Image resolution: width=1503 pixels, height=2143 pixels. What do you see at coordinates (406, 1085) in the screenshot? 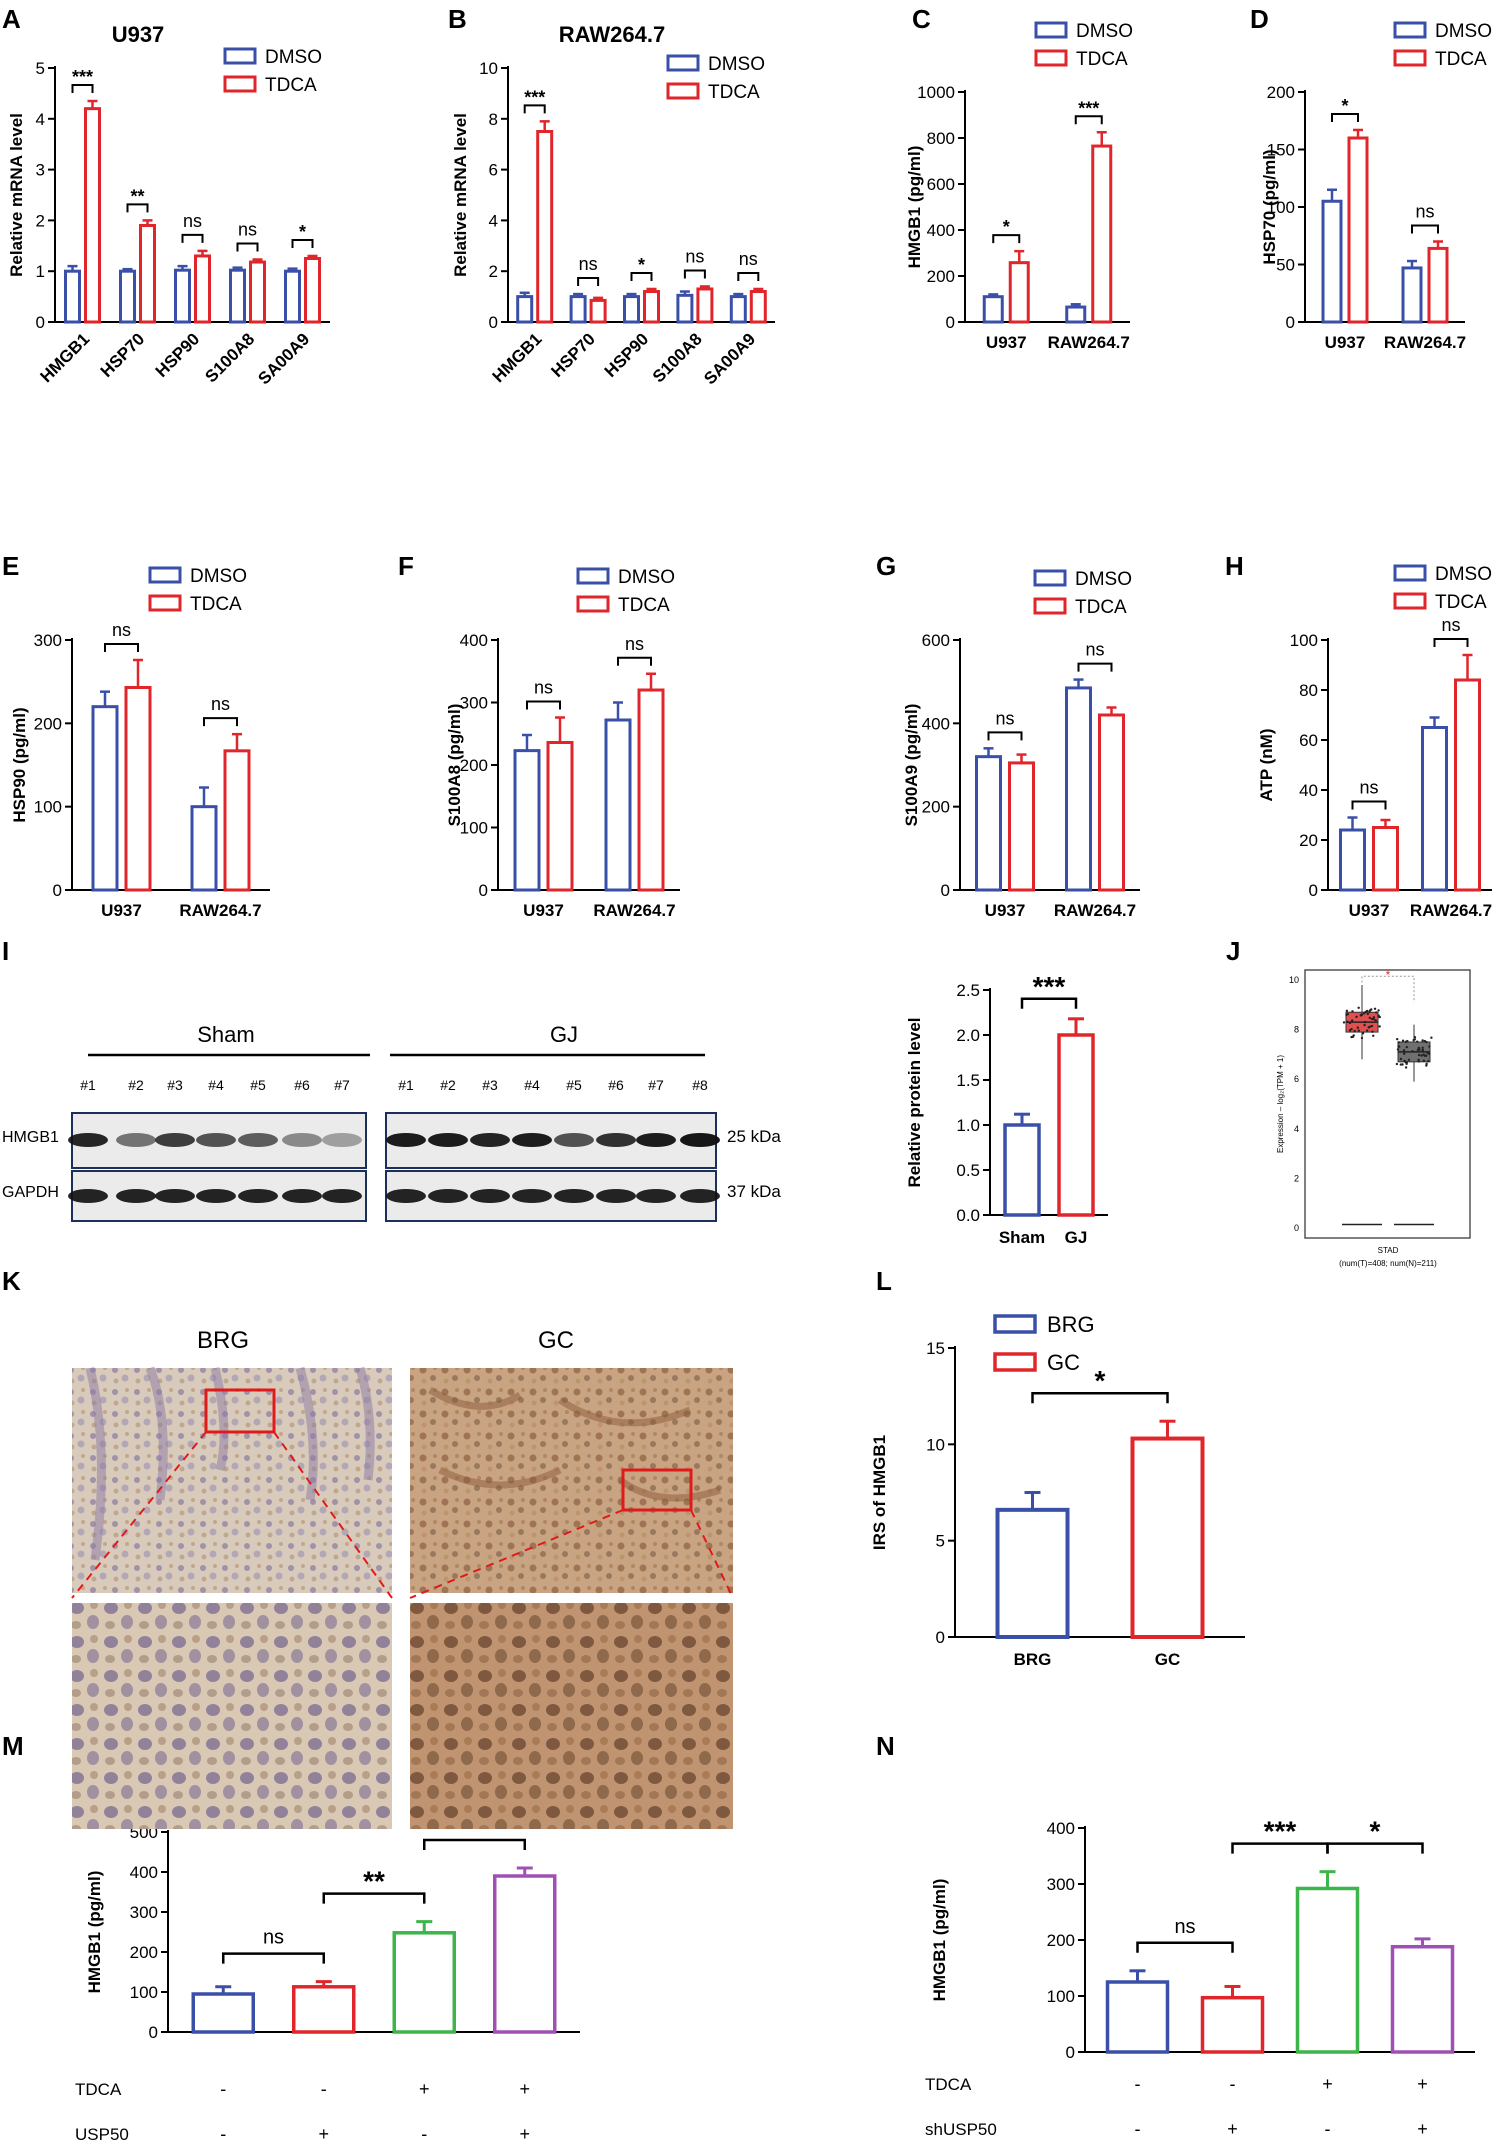
I see `lane-label: #1` at bounding box center [406, 1085].